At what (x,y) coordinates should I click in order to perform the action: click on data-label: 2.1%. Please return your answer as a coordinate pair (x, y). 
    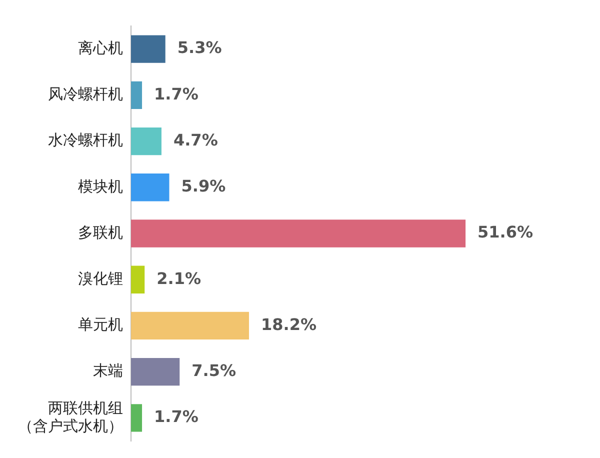
    Looking at the image, I should click on (178, 278).